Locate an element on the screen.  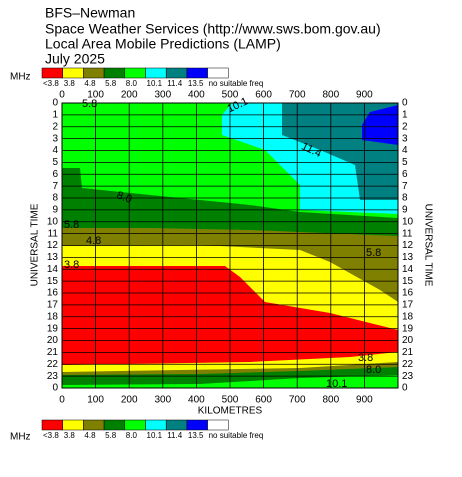
y-tick-label: 9 is located at coordinates (405, 210).